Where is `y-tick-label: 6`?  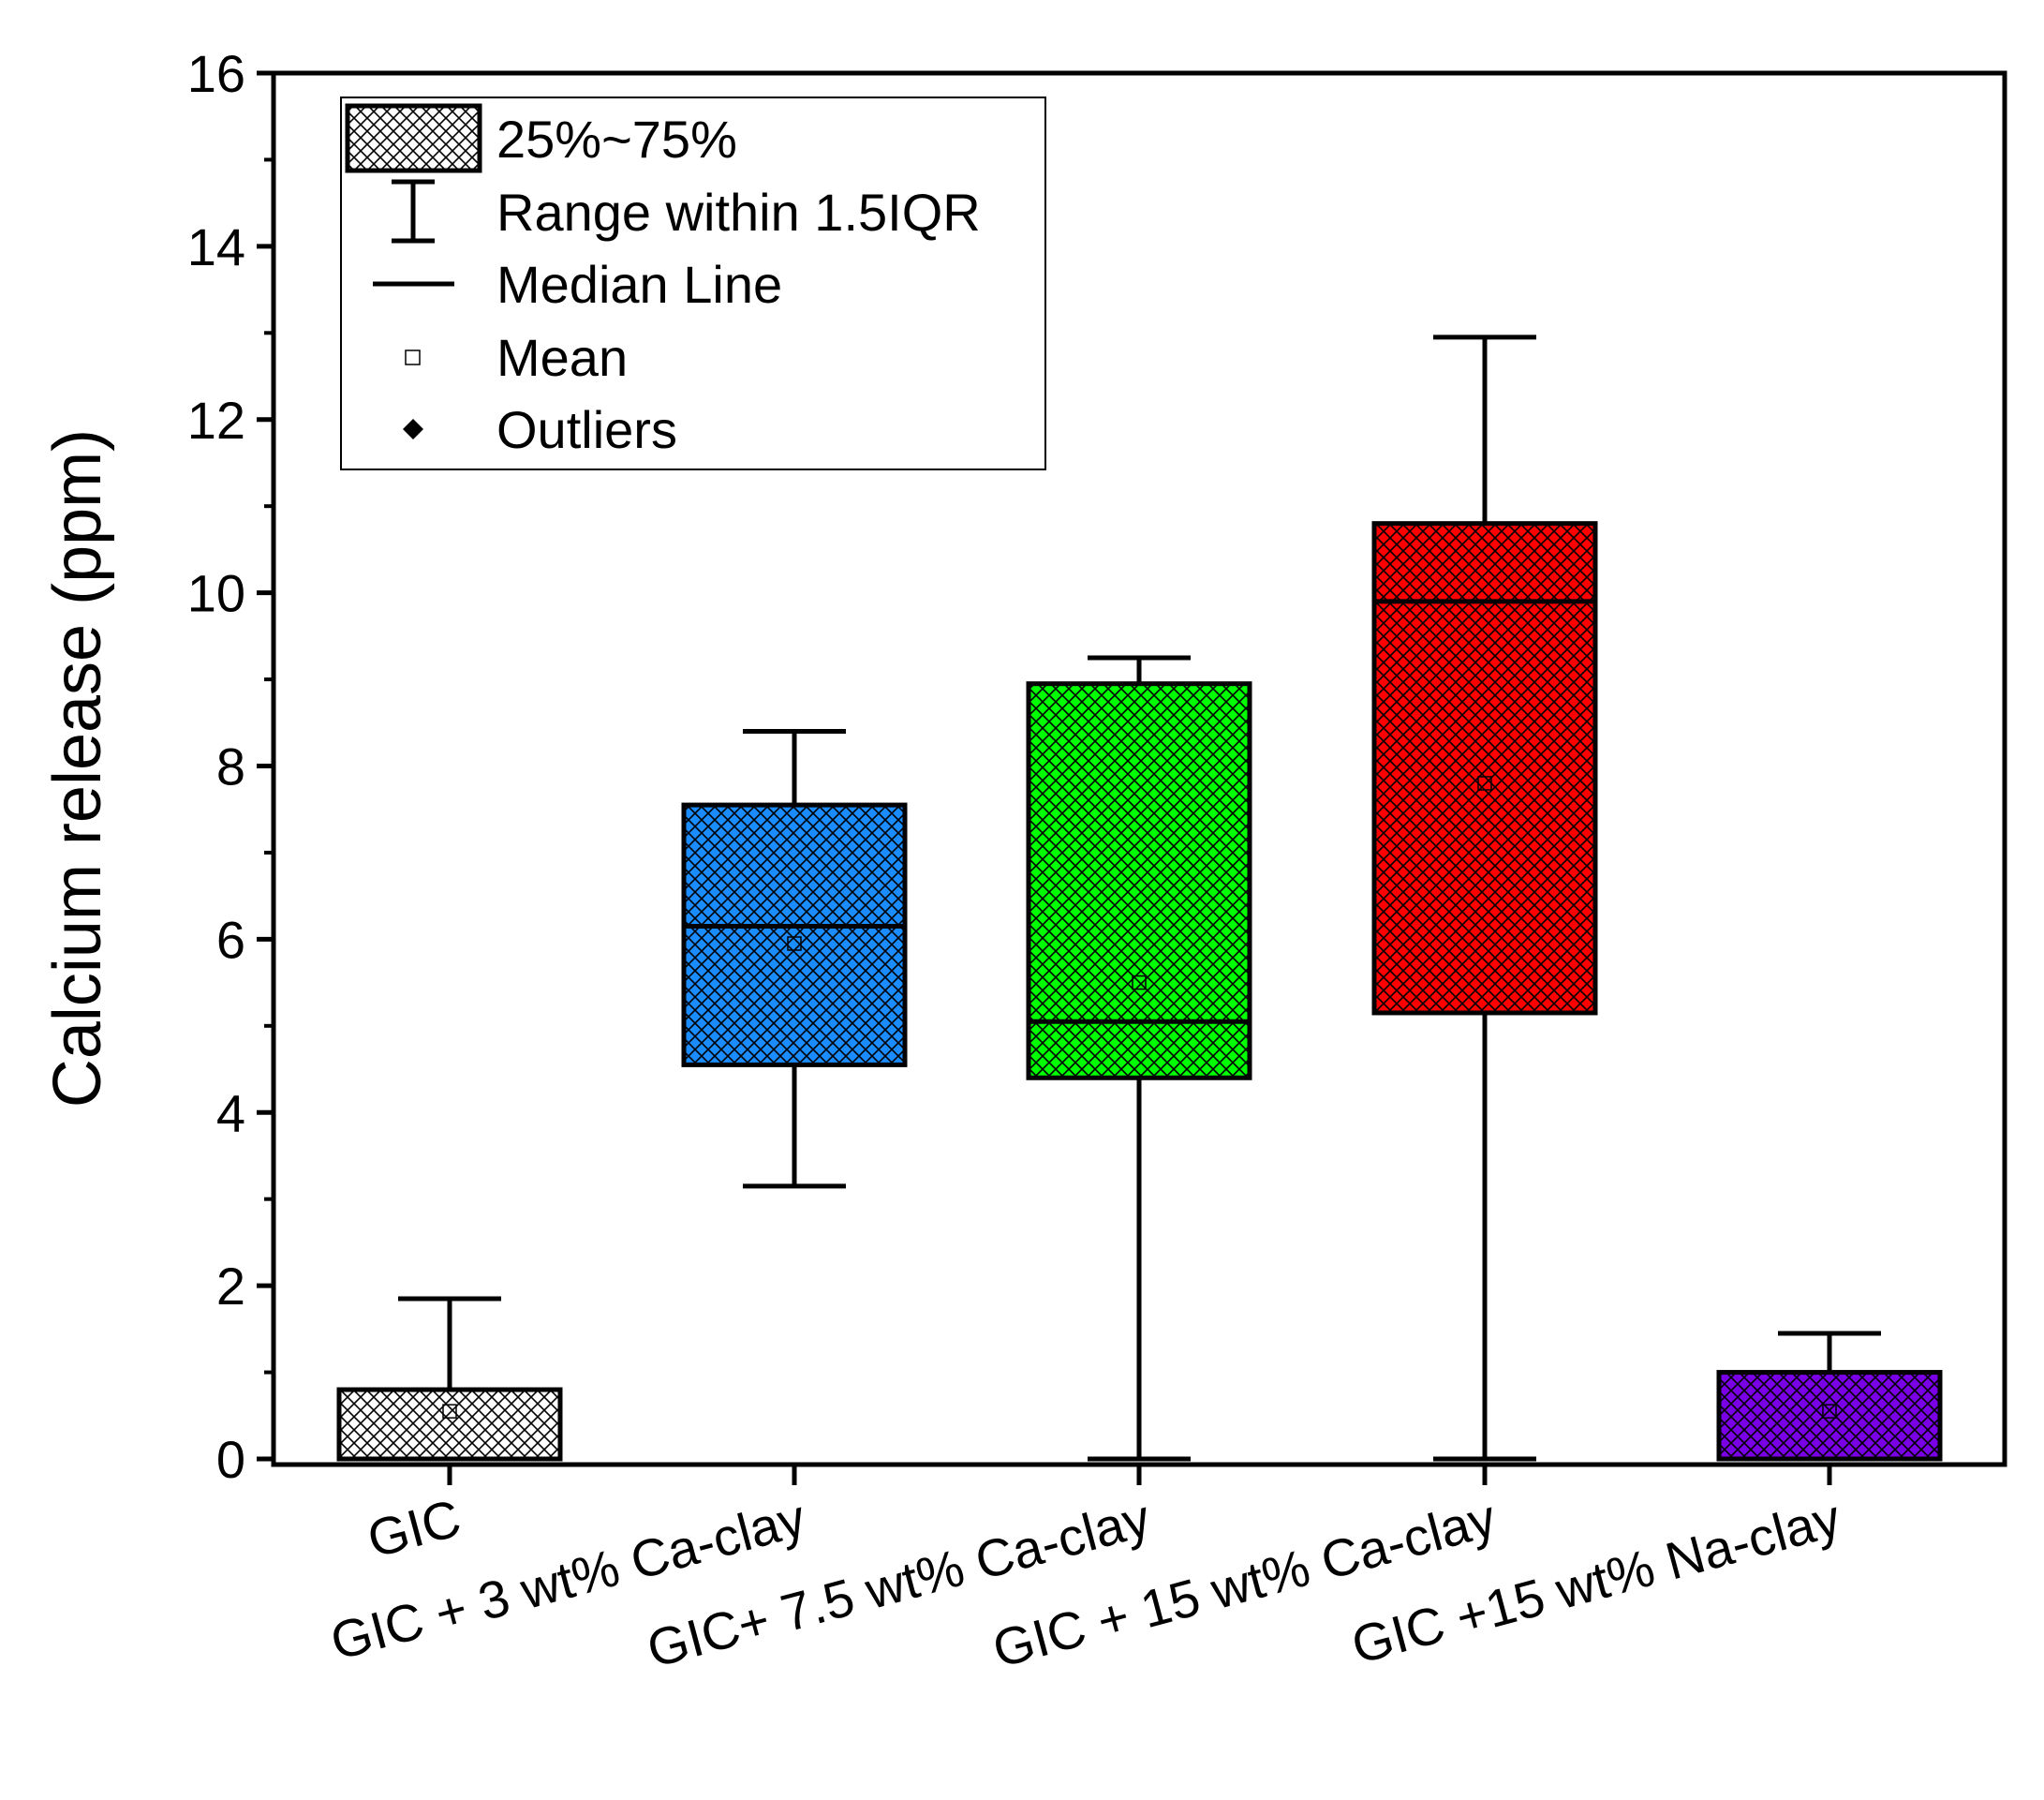
y-tick-label: 6 is located at coordinates (231, 940).